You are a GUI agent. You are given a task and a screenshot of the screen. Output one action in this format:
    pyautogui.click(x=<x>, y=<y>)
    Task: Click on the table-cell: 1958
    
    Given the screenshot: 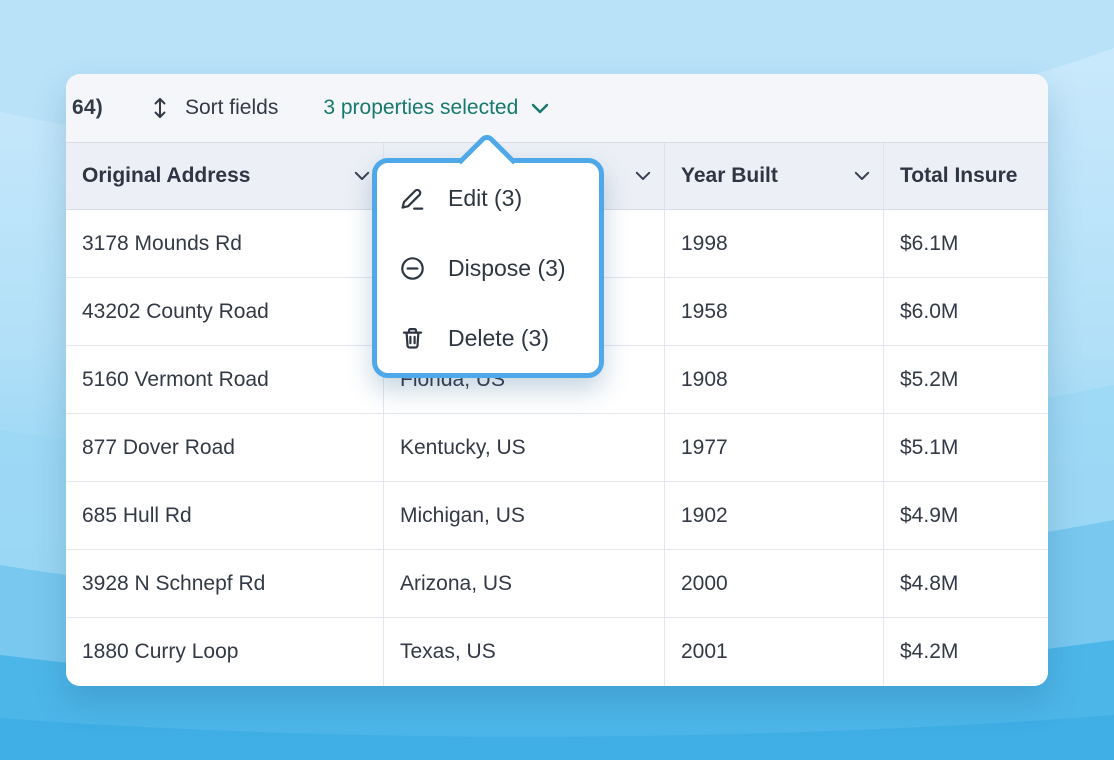 What is the action you would take?
    pyautogui.click(x=774, y=311)
    